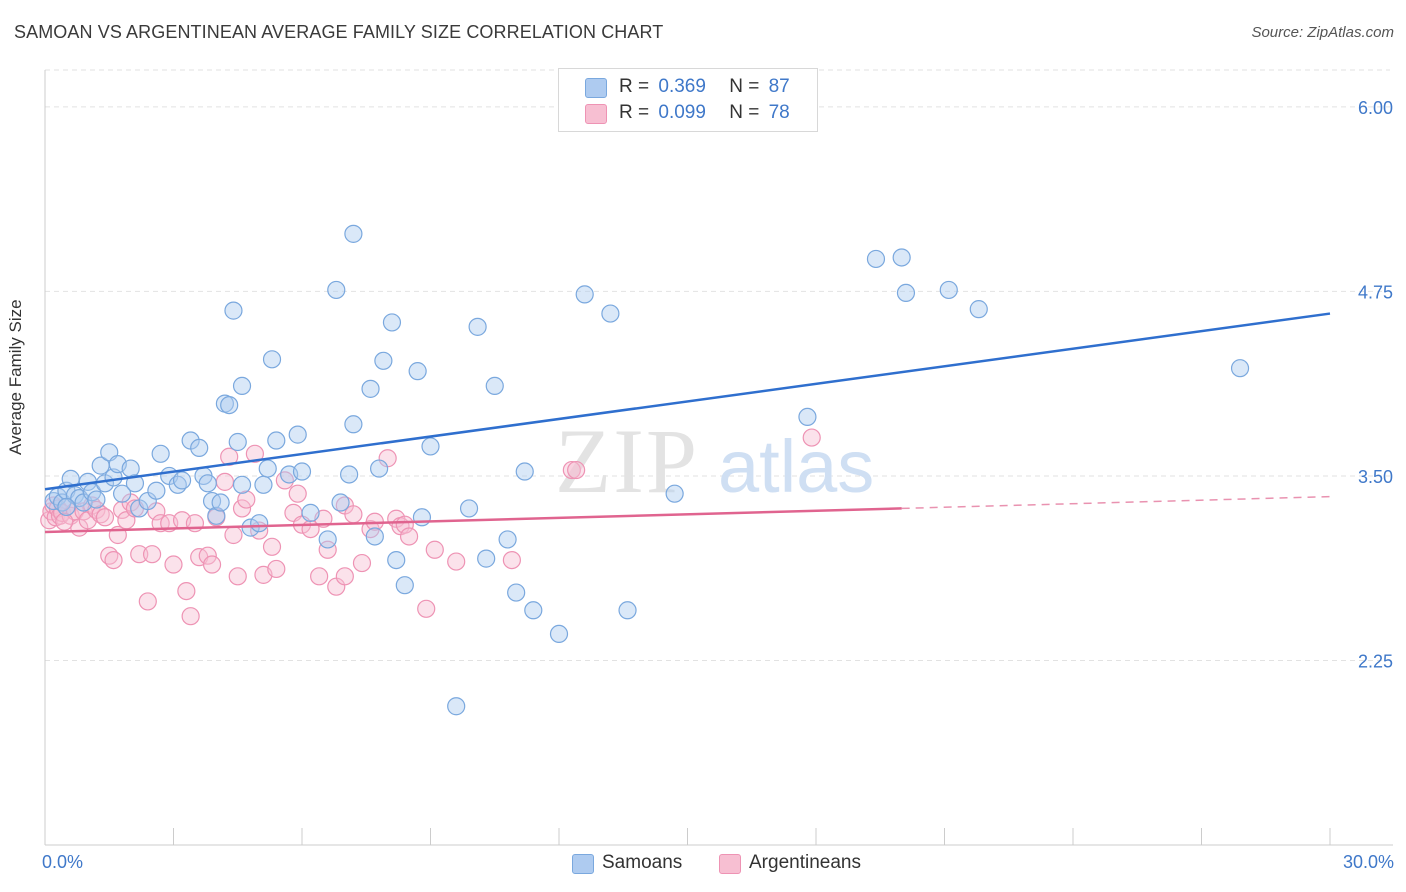 The width and height of the screenshot is (1406, 892). Describe the element at coordinates (805, 862) in the screenshot. I see `bottom-argentineans-label: Argentineans` at that location.